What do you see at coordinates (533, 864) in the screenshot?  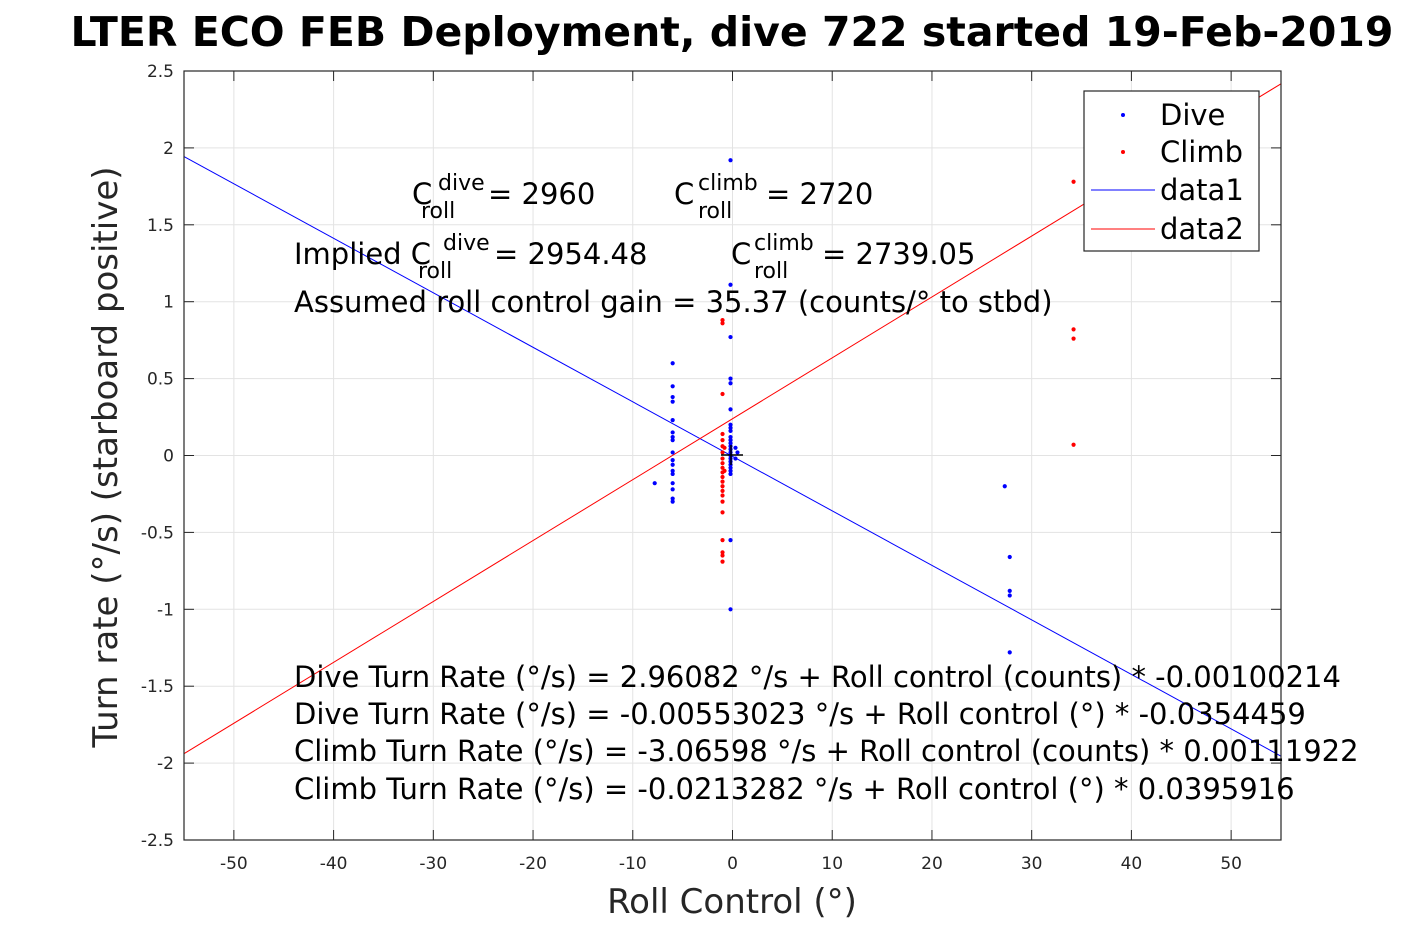 I see `x-tick-label: -20` at bounding box center [533, 864].